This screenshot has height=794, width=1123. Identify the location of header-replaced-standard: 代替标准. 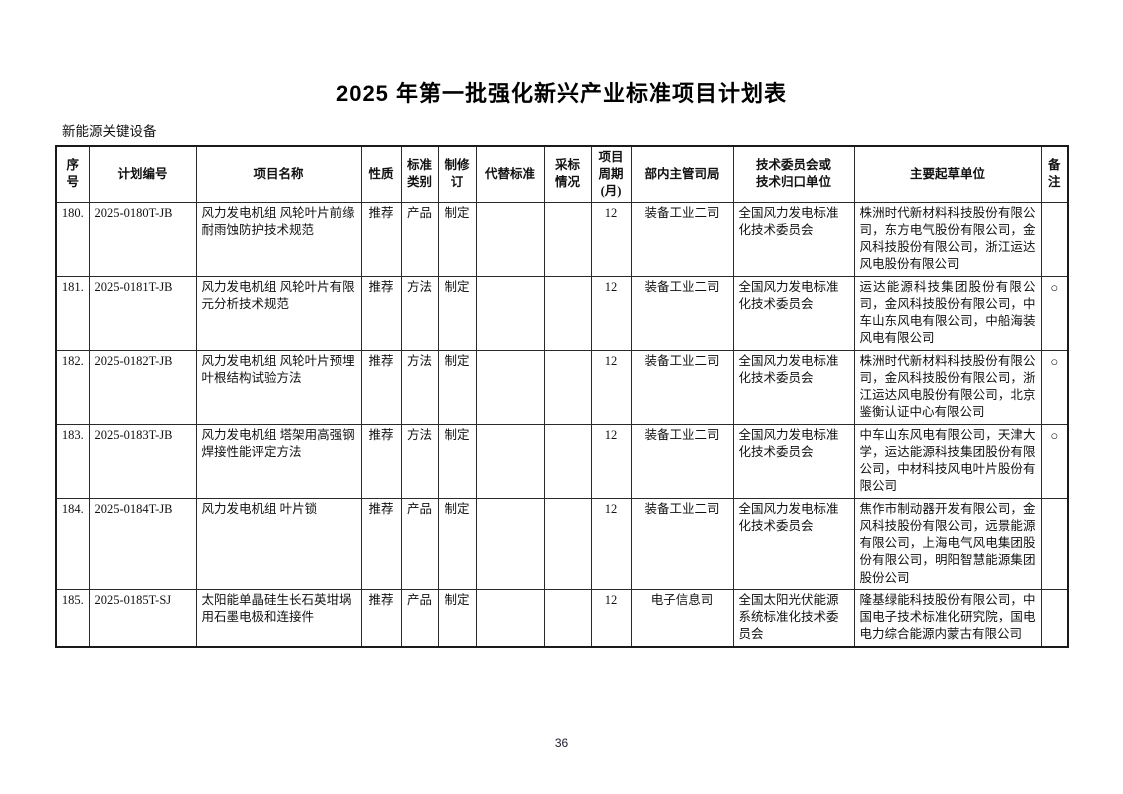
(510, 174).